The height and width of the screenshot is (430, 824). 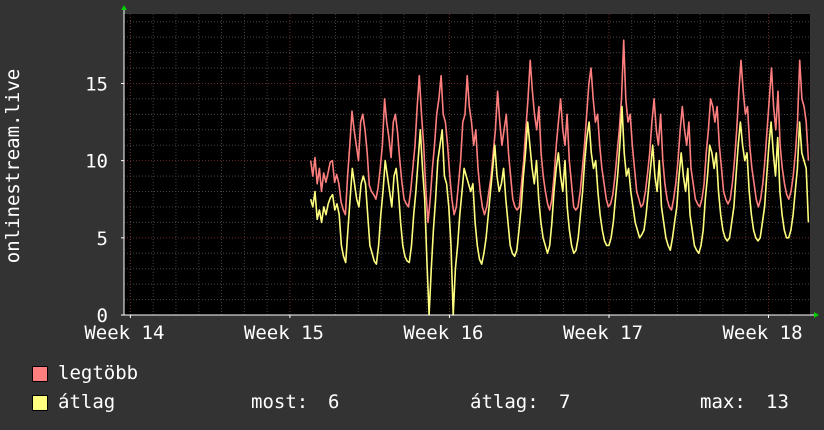 I want to click on legend-label-max: legtöbb, so click(x=98, y=373).